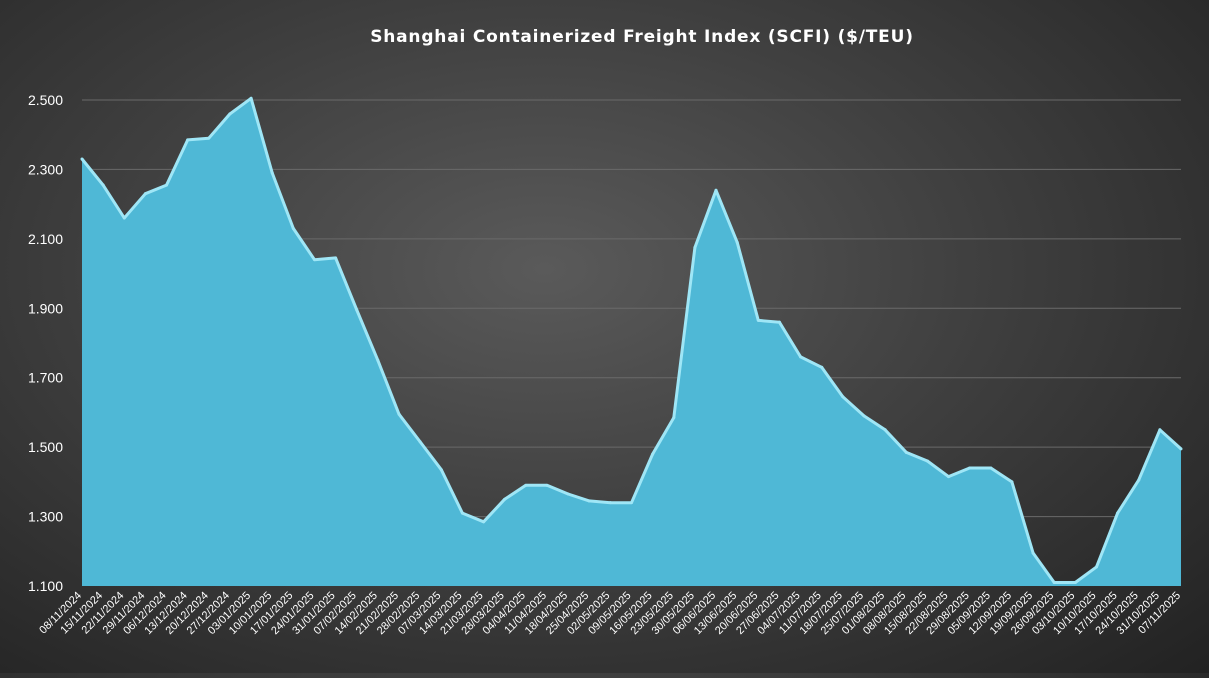 The height and width of the screenshot is (678, 1209). What do you see at coordinates (45, 343) in the screenshot?
I see `y-axis-ticks: 1.100 1.300 1.500 1.700 1.900 2.100 2.300 2.500` at bounding box center [45, 343].